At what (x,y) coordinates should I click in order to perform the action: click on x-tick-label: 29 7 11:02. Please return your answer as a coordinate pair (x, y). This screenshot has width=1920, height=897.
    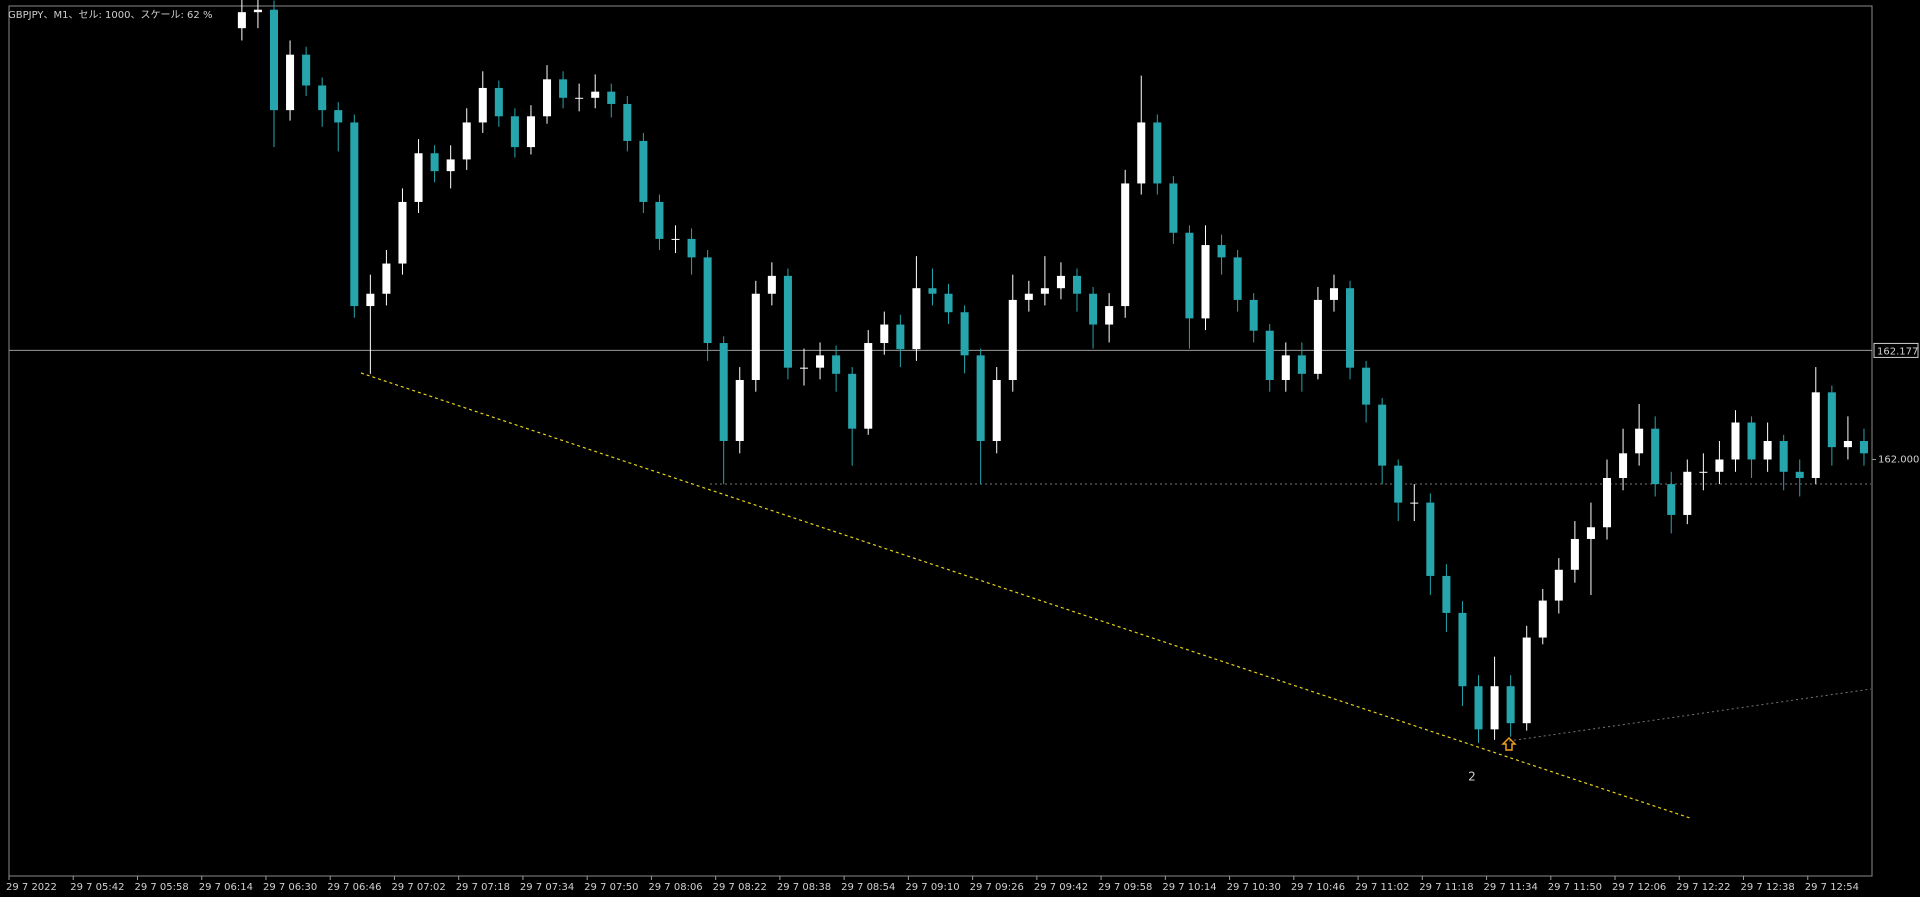
    Looking at the image, I should click on (1382, 887).